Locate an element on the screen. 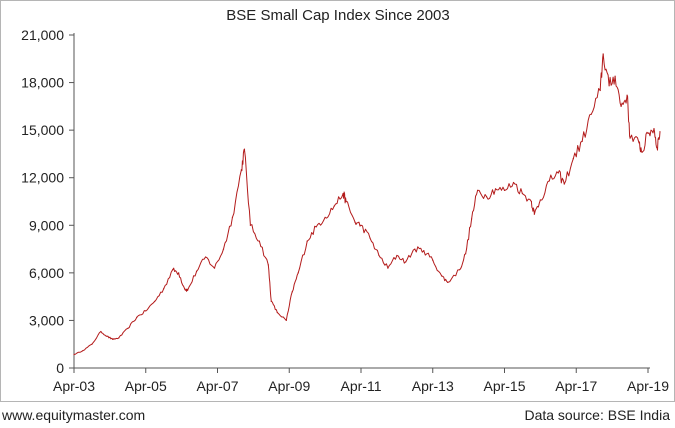  x-tick-label: Apr-17 is located at coordinates (576, 386).